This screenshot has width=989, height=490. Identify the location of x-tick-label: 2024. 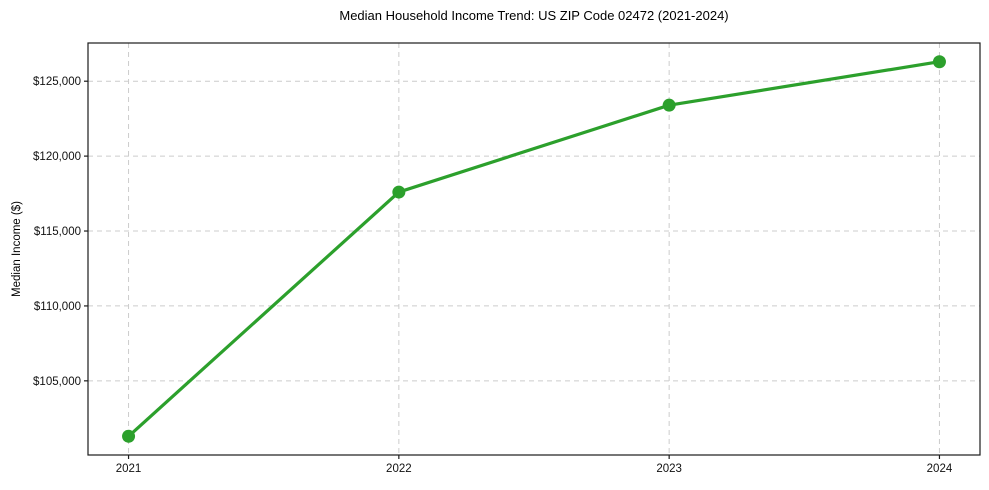
(940, 469).